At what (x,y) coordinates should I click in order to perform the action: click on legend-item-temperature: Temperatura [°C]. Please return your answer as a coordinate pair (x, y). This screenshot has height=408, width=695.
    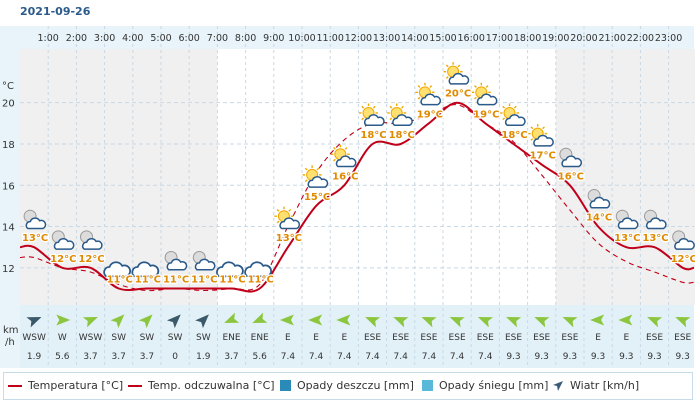
    Looking at the image, I should click on (65, 385).